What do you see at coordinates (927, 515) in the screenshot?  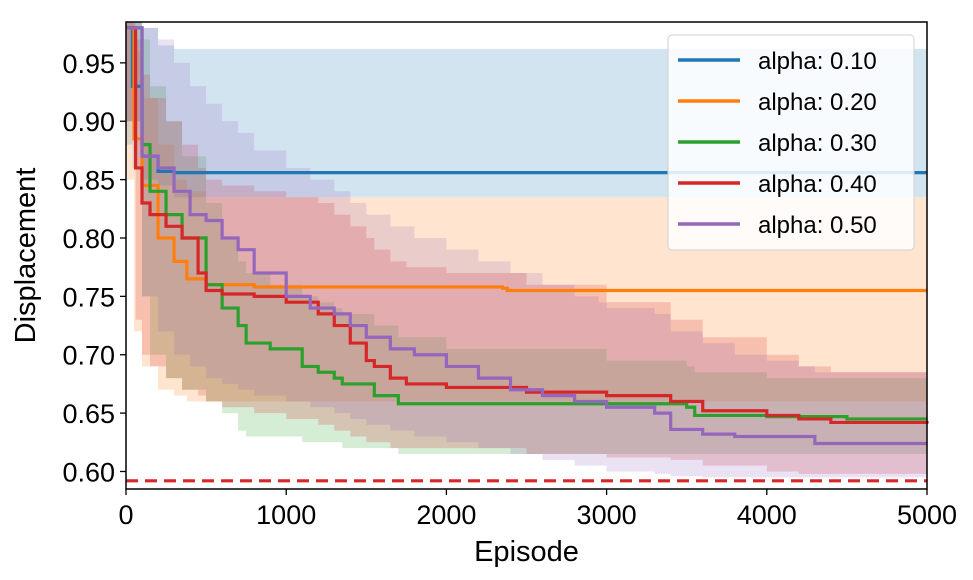 I see `x-tick-label: 5000` at bounding box center [927, 515].